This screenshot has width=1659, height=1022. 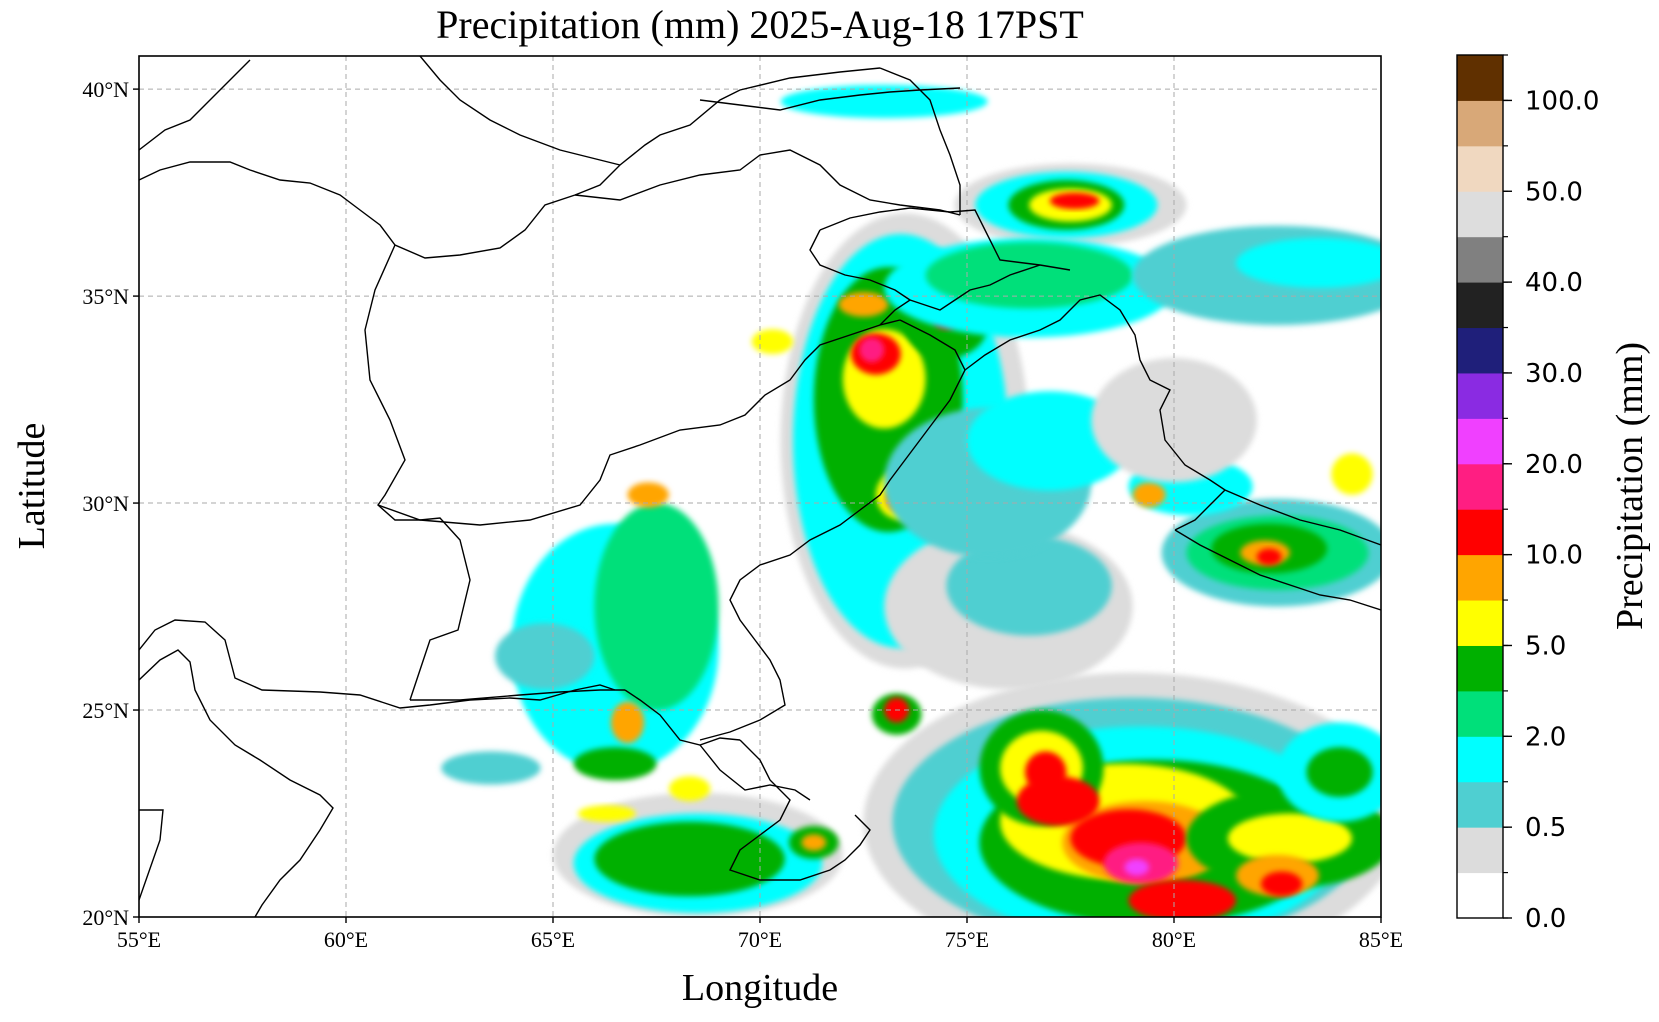 What do you see at coordinates (830, 99) in the screenshot?
I see `kyrgyz-border` at bounding box center [830, 99].